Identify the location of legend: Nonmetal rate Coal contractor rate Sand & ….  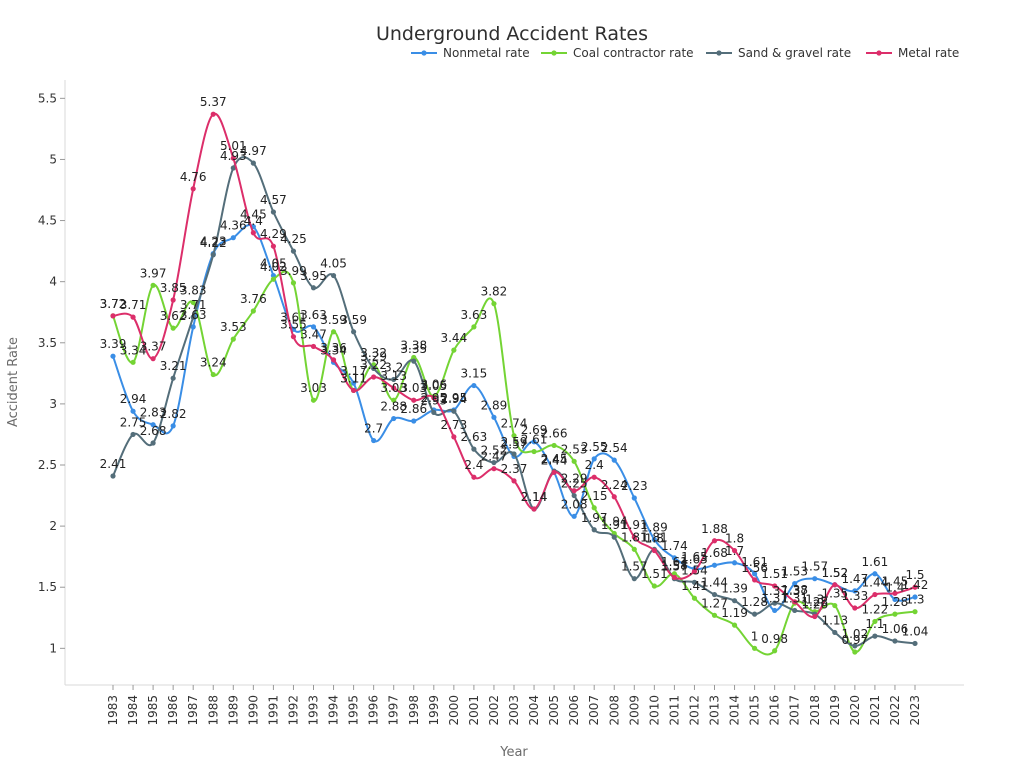
(685, 53).